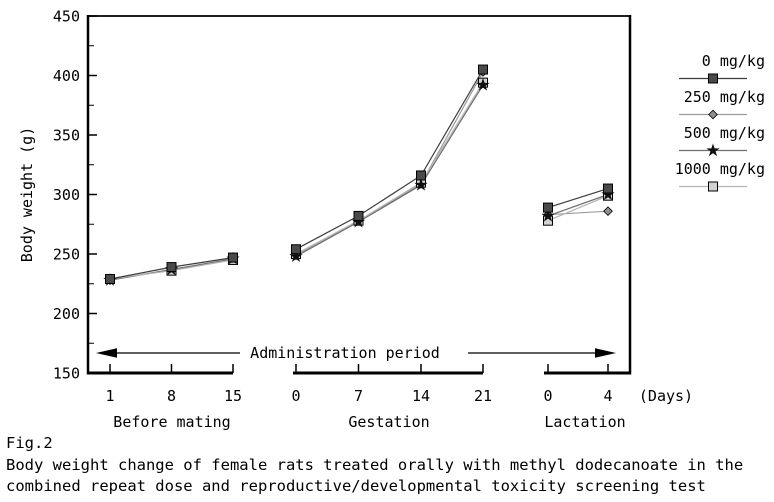  I want to click on x-tick-label: 7, so click(358, 396).